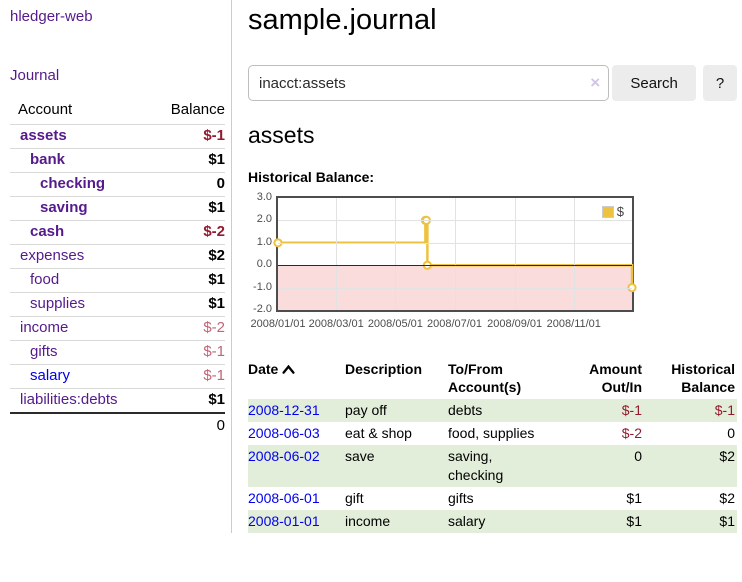 This screenshot has width=742, height=582. I want to click on register-date-link: 2008-06-01, so click(284, 498).